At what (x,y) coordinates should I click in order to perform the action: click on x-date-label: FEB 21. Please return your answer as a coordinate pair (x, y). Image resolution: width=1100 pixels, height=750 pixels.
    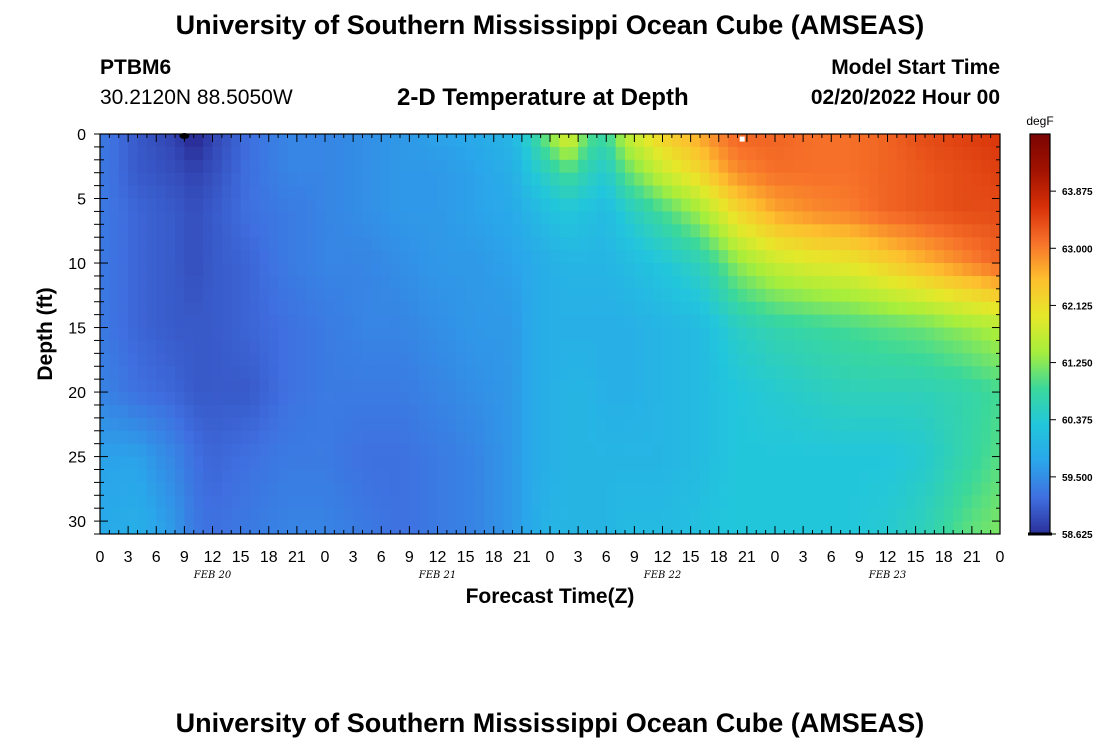
    Looking at the image, I should click on (437, 575).